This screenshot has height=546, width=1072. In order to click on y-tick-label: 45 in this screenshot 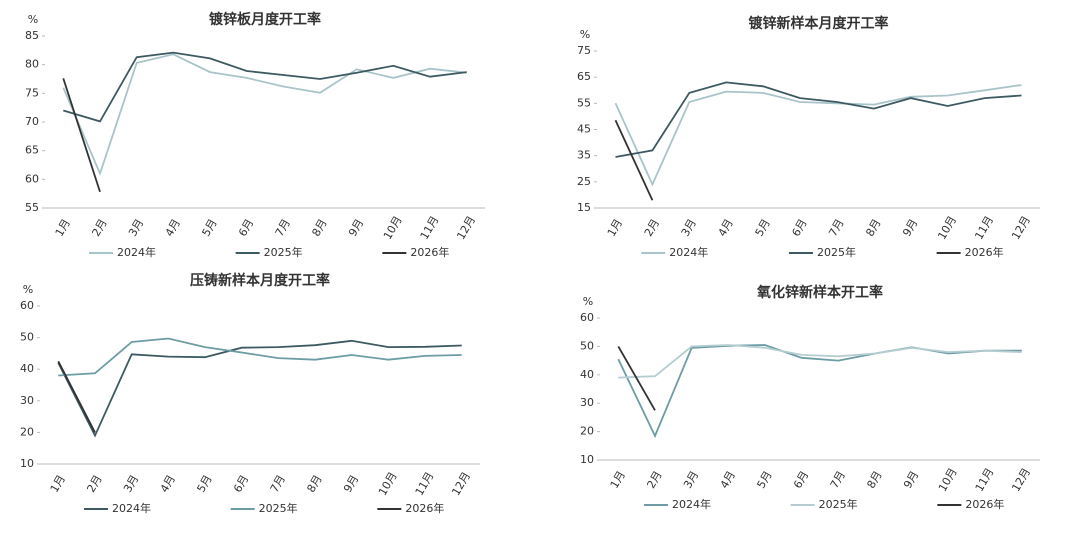, I will do `click(584, 129)`.